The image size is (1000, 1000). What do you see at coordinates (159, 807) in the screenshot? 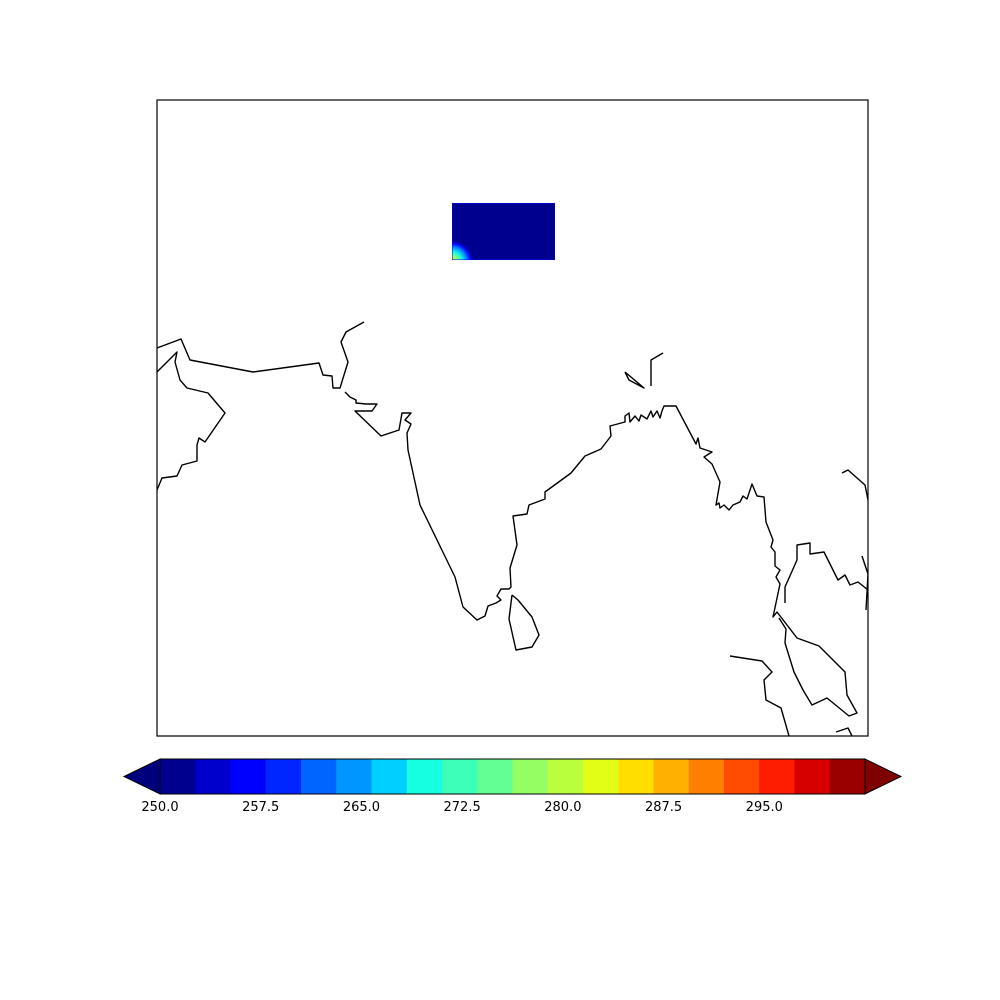
I see `colorbar-tick-label: 250.0` at bounding box center [159, 807].